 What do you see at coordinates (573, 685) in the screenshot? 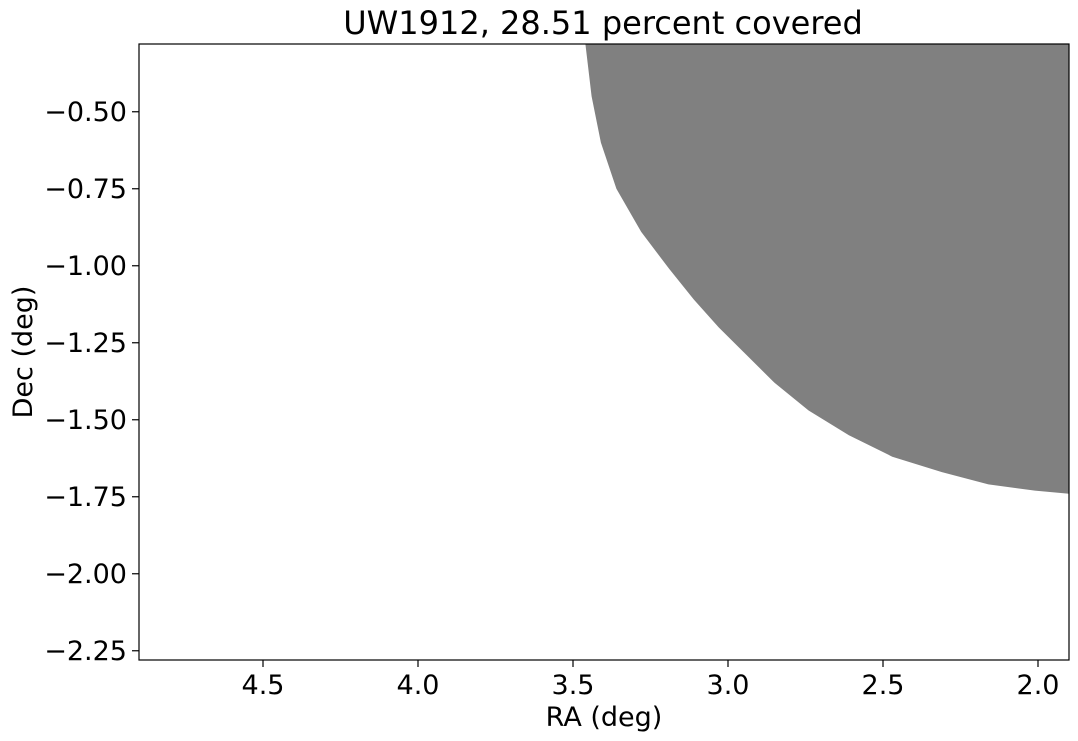
I see `x-tick-label: 3.5` at bounding box center [573, 685].